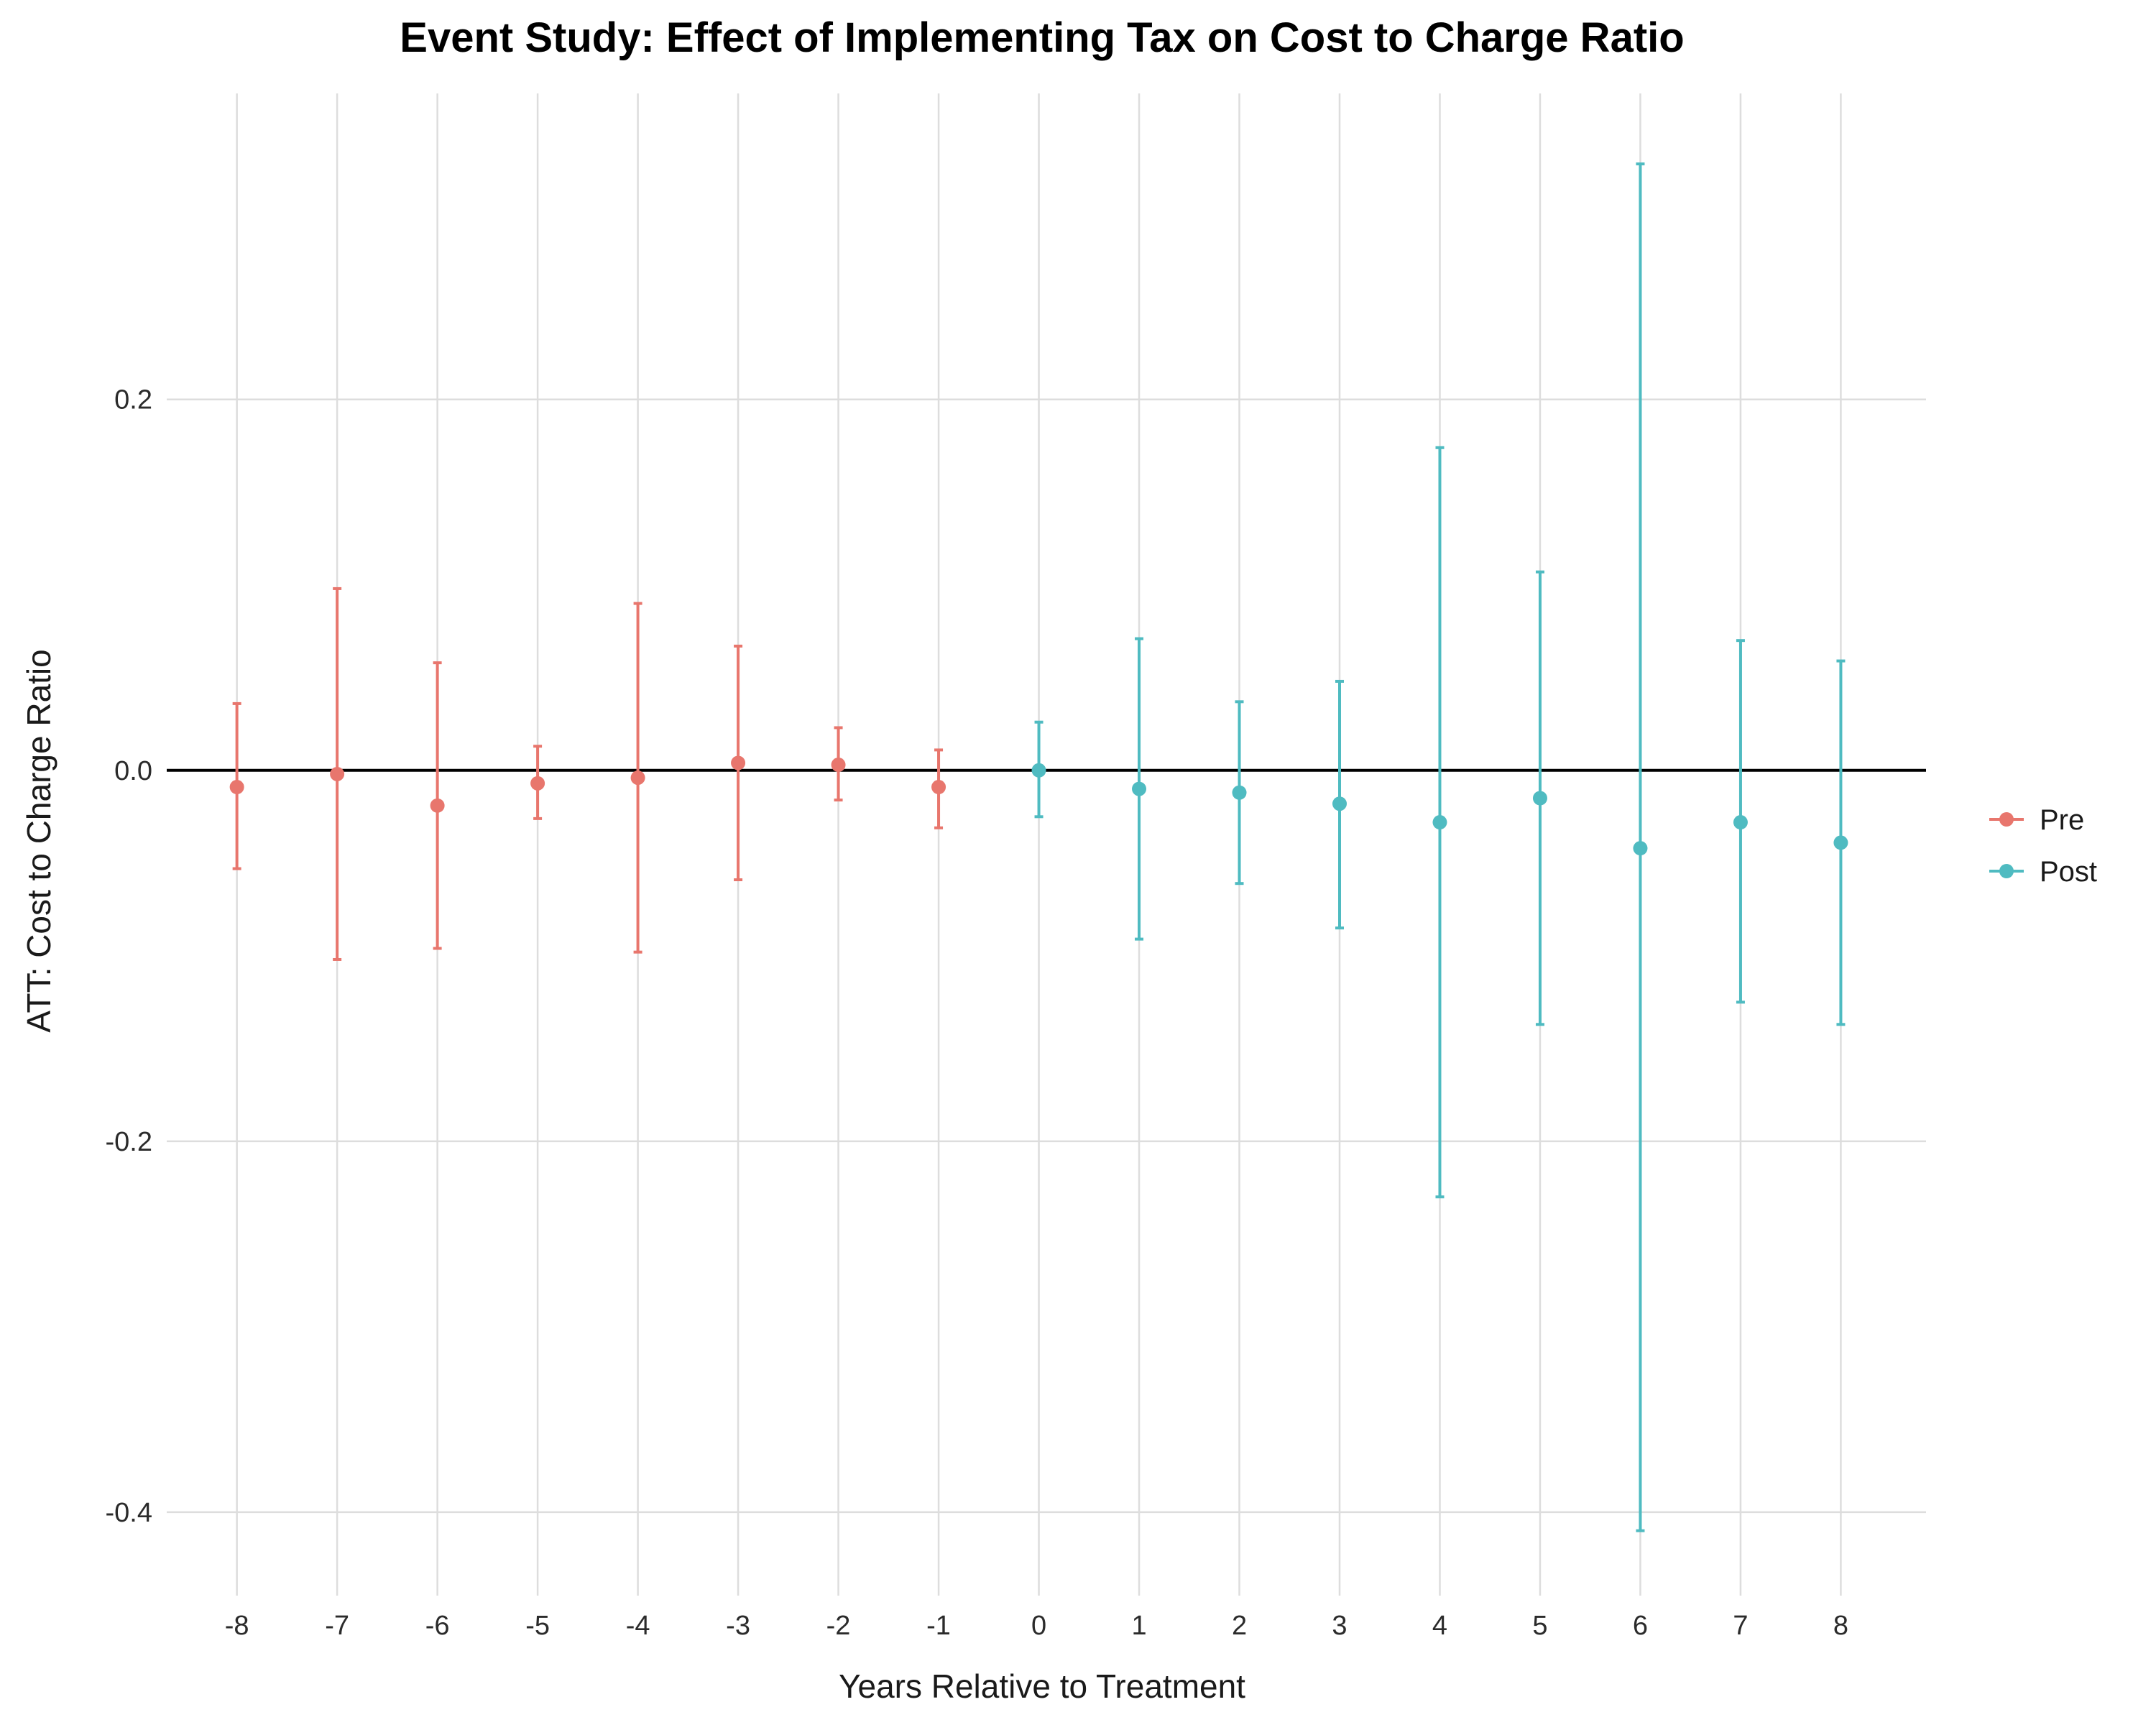 Image resolution: width=2156 pixels, height=1725 pixels. What do you see at coordinates (1339, 1626) in the screenshot?
I see `x-tick-label: 3` at bounding box center [1339, 1626].